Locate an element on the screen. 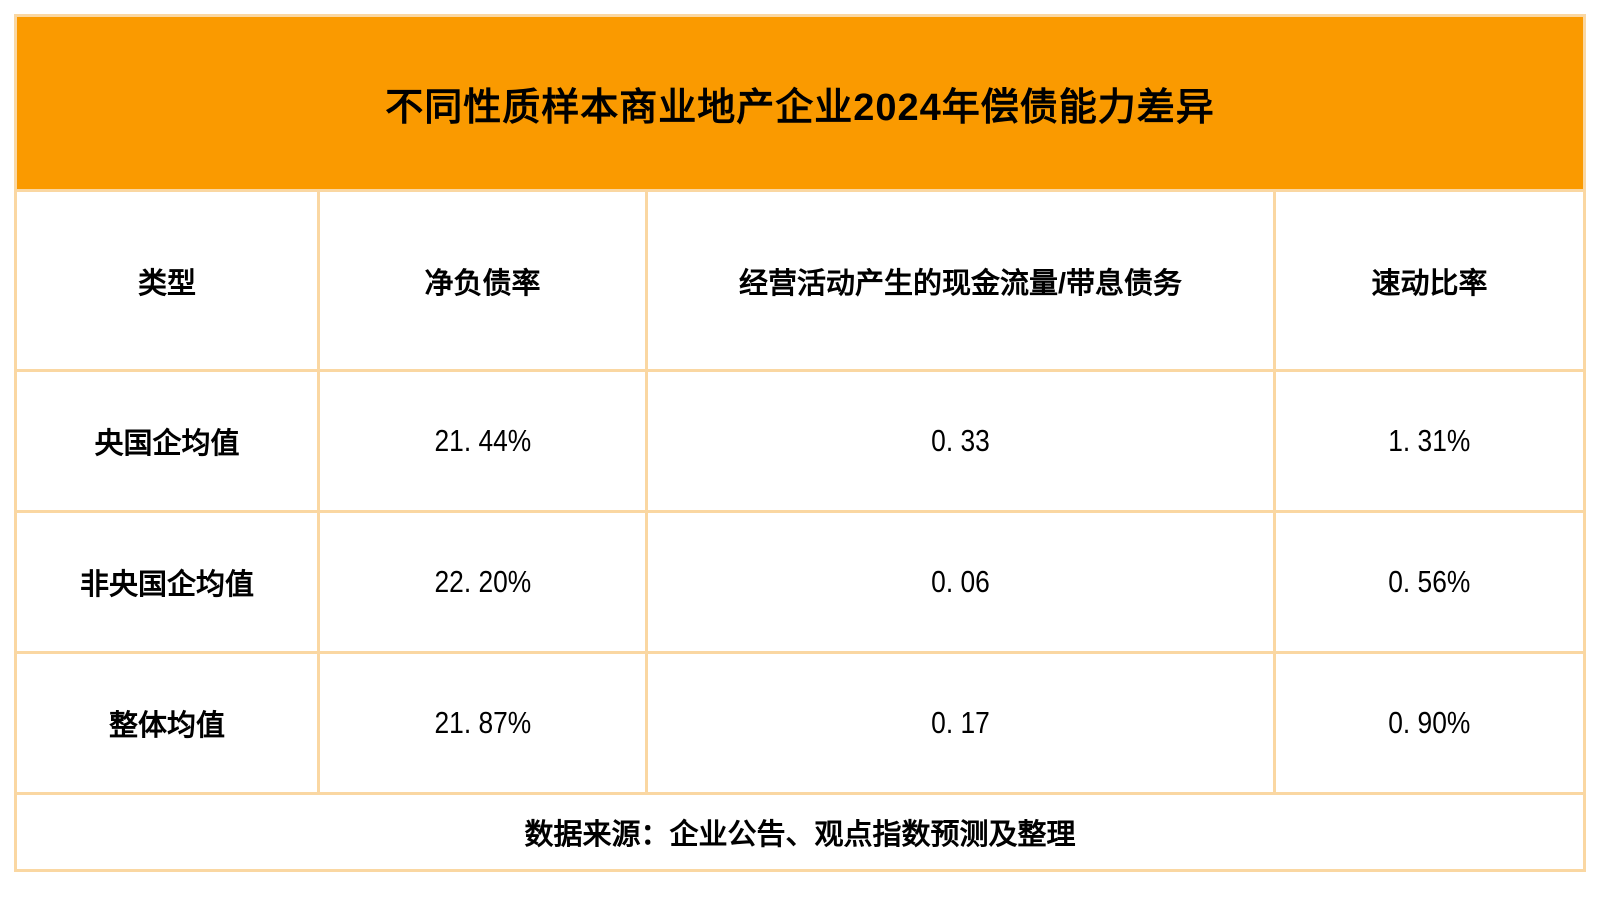  cell-value: 0. 56% is located at coordinates (1429, 581).